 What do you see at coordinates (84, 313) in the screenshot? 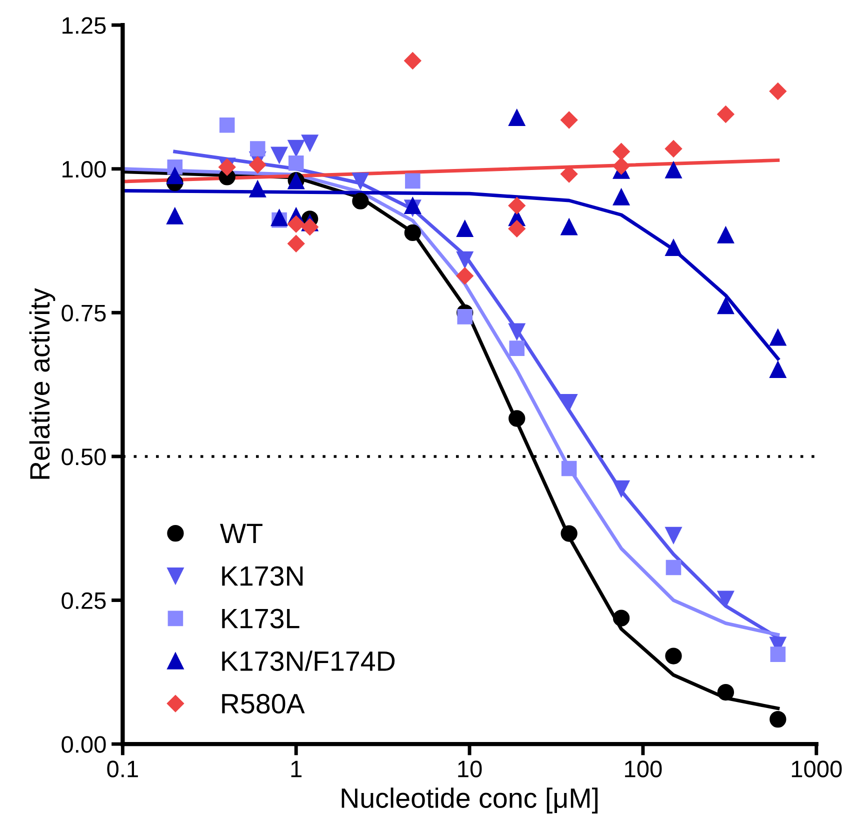
I see `y-tick-label: 0.75` at bounding box center [84, 313].